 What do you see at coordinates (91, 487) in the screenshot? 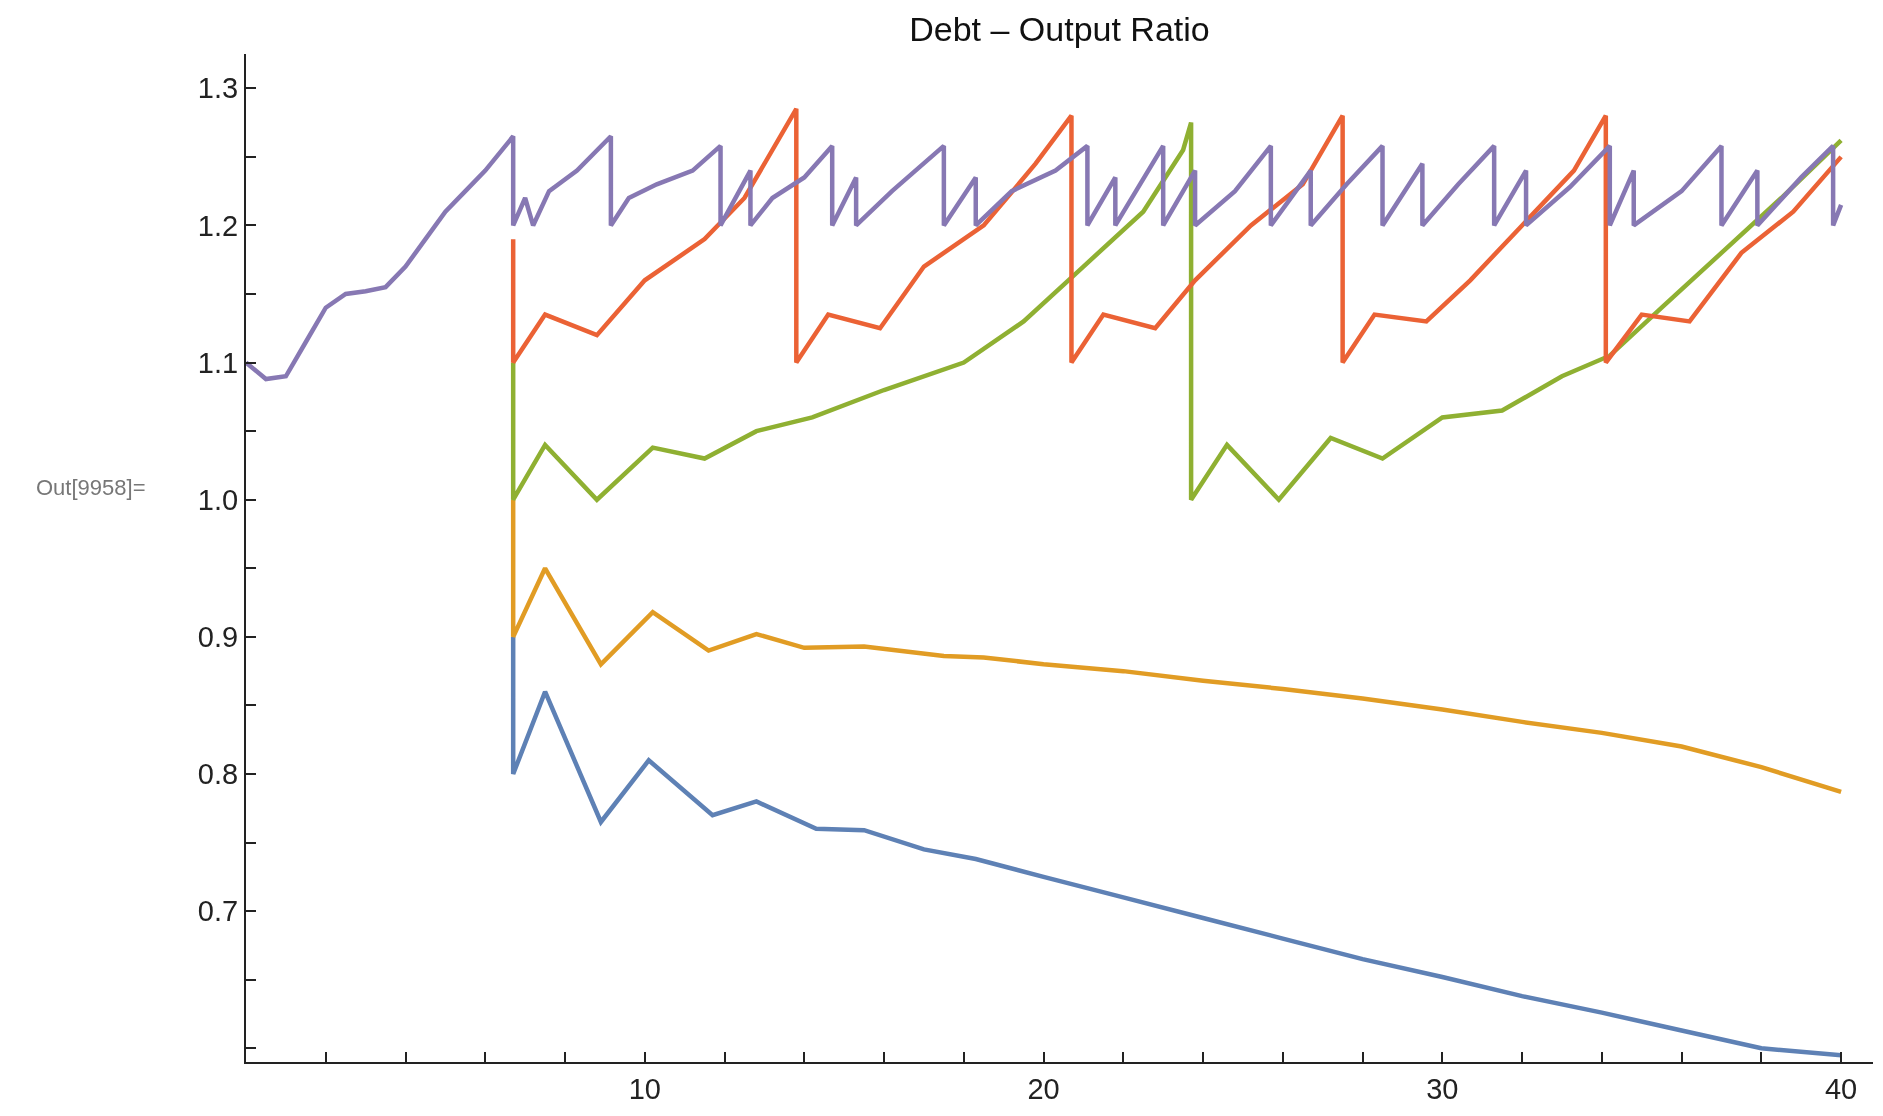
I see `text: Out[9958]=` at bounding box center [91, 487].